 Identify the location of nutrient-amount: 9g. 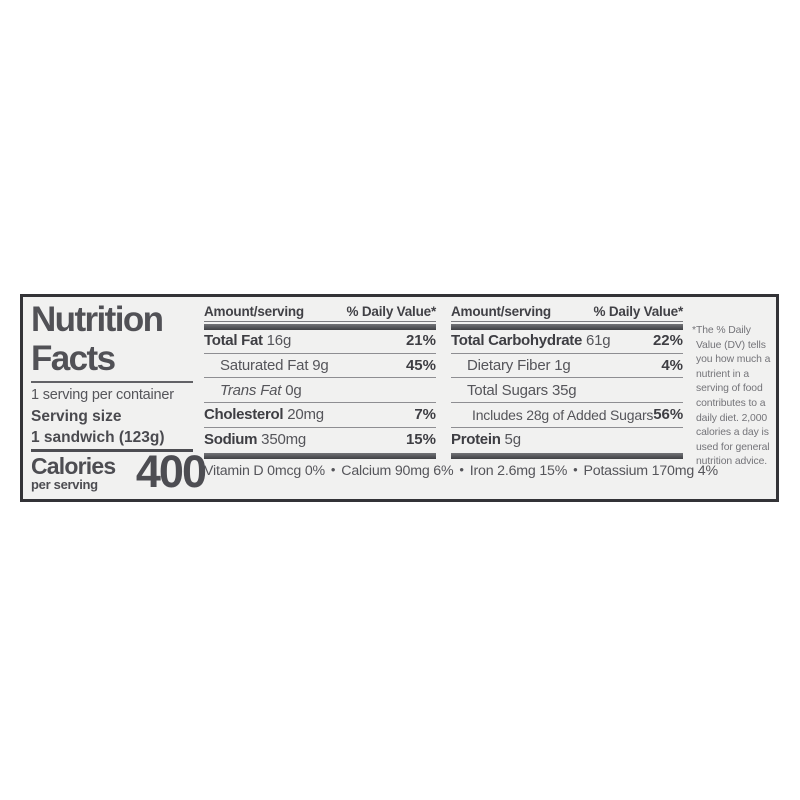
(320, 366).